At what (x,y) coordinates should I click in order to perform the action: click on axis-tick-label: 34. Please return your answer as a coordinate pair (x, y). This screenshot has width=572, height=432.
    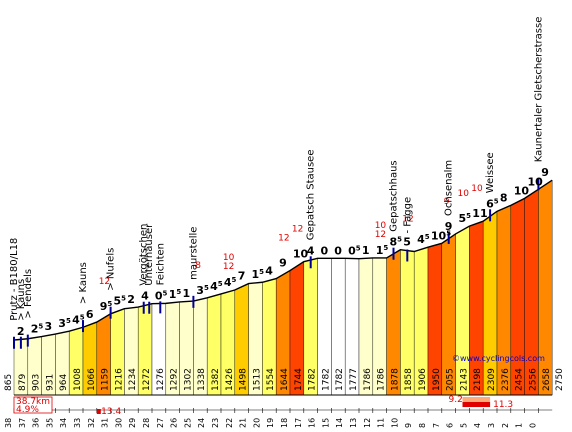
    Looking at the image, I should click on (63, 423).